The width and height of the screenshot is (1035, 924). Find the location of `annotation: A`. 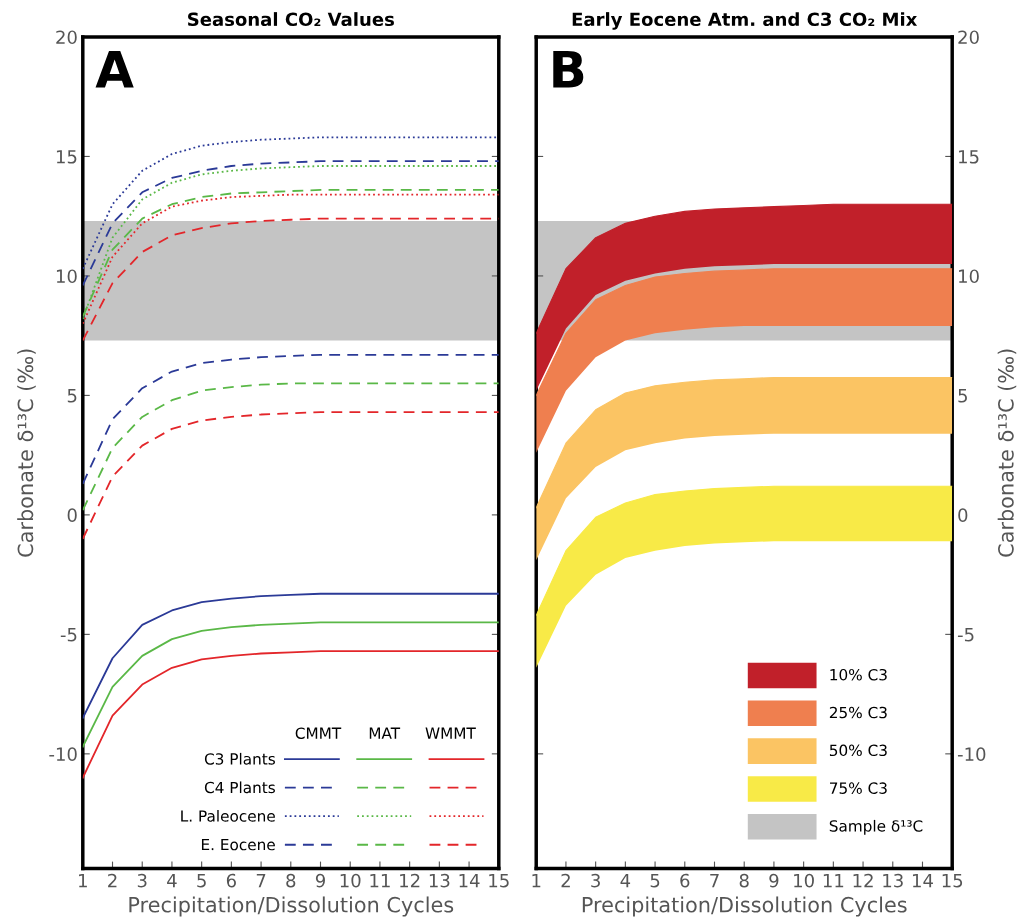

annotation: A is located at coordinates (114, 69).